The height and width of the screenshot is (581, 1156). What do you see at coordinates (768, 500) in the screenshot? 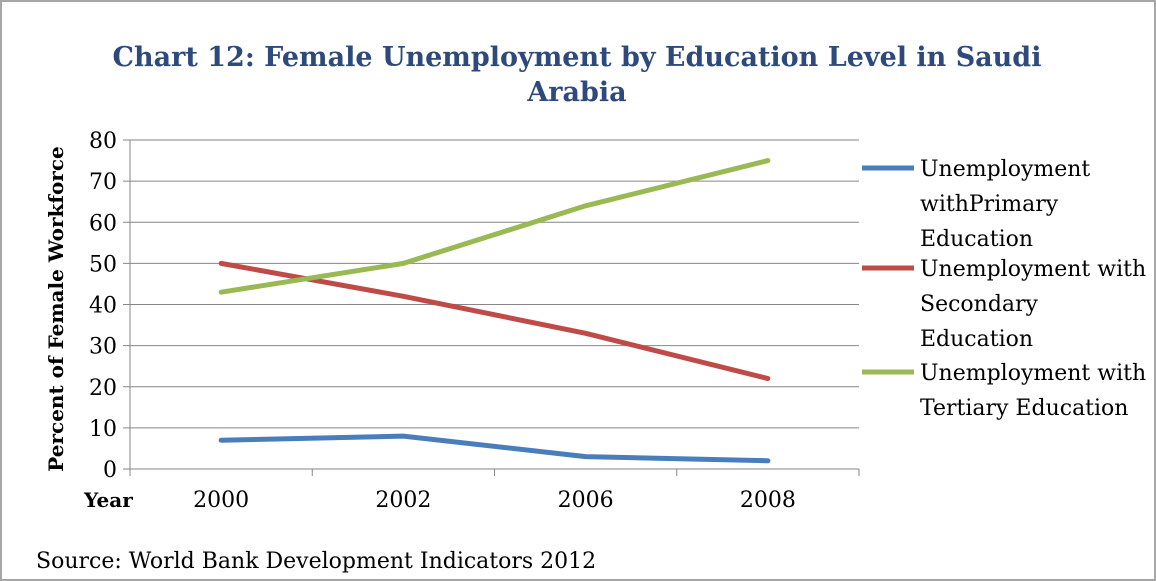
I see `x-tick-label: 2008` at bounding box center [768, 500].